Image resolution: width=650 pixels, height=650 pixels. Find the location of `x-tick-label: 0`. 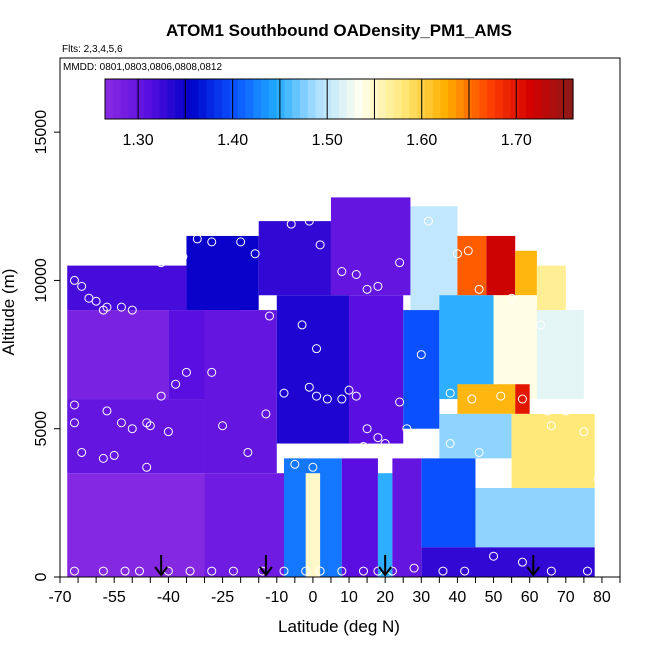

x-tick-label: 0 is located at coordinates (312, 597).